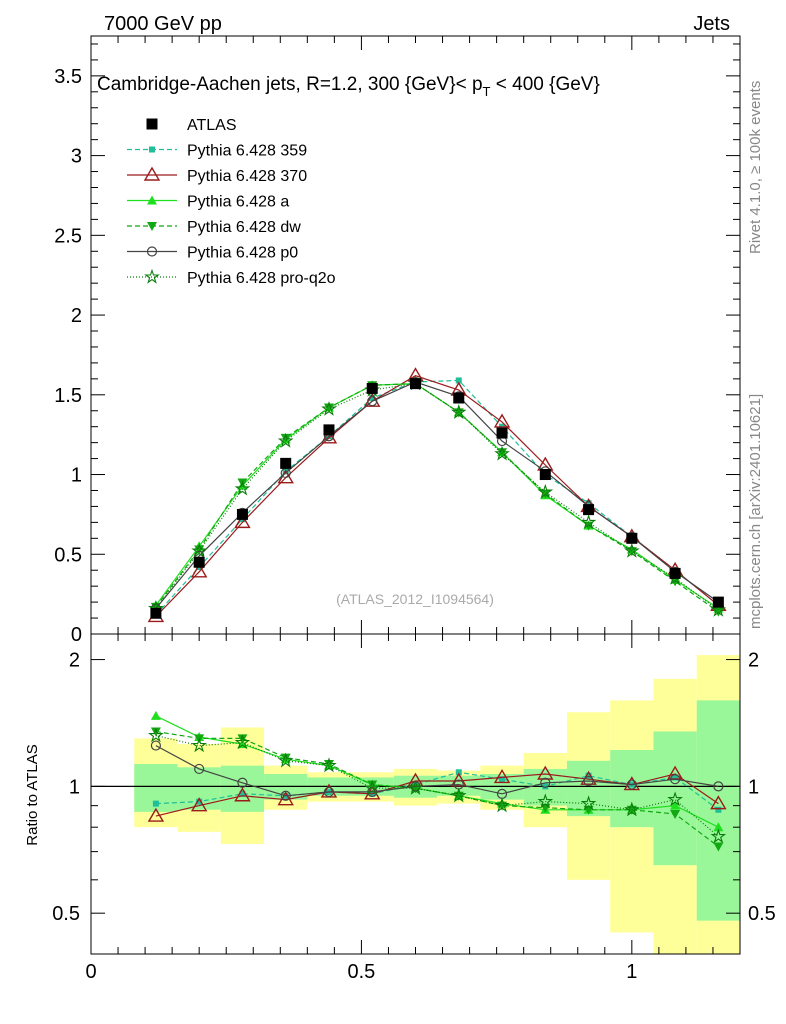 This screenshot has width=786, height=1024. Describe the element at coordinates (437, 788) in the screenshot. I see `ratio-line-pdw` at that location.